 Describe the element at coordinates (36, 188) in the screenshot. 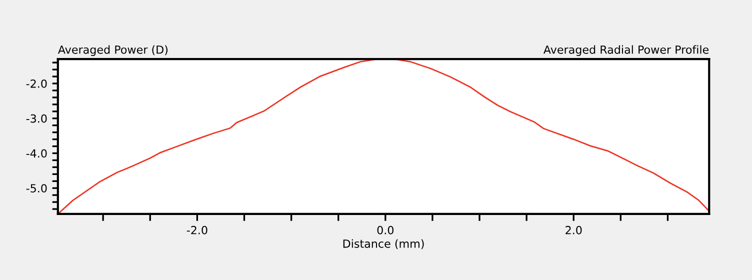

I see `y-tick-label: -5.0` at that location.